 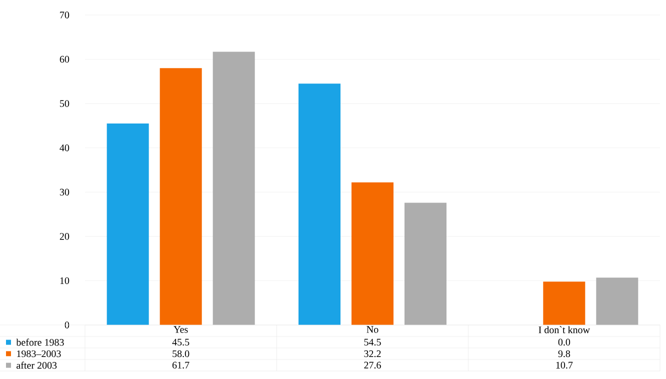 I want to click on y-tick-label: 30, so click(x=65, y=192).